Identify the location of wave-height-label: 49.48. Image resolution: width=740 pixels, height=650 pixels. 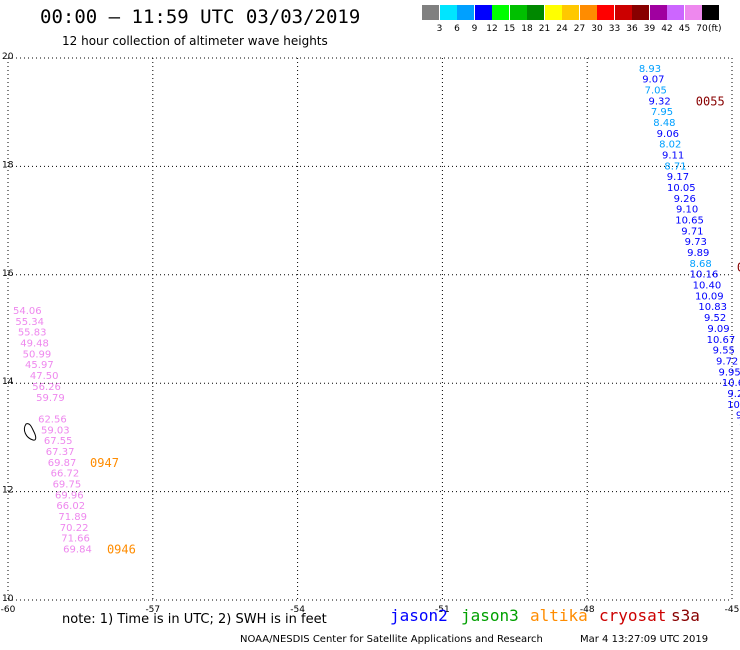
(34, 344).